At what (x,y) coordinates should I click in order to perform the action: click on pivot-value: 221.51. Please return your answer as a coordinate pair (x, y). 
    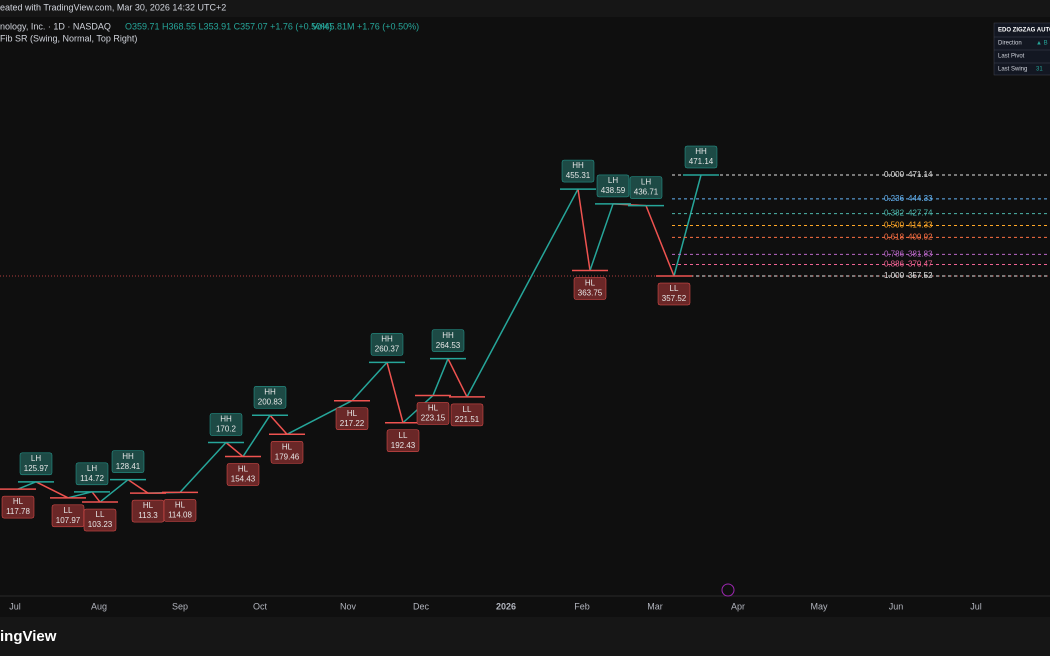
    Looking at the image, I should click on (467, 419).